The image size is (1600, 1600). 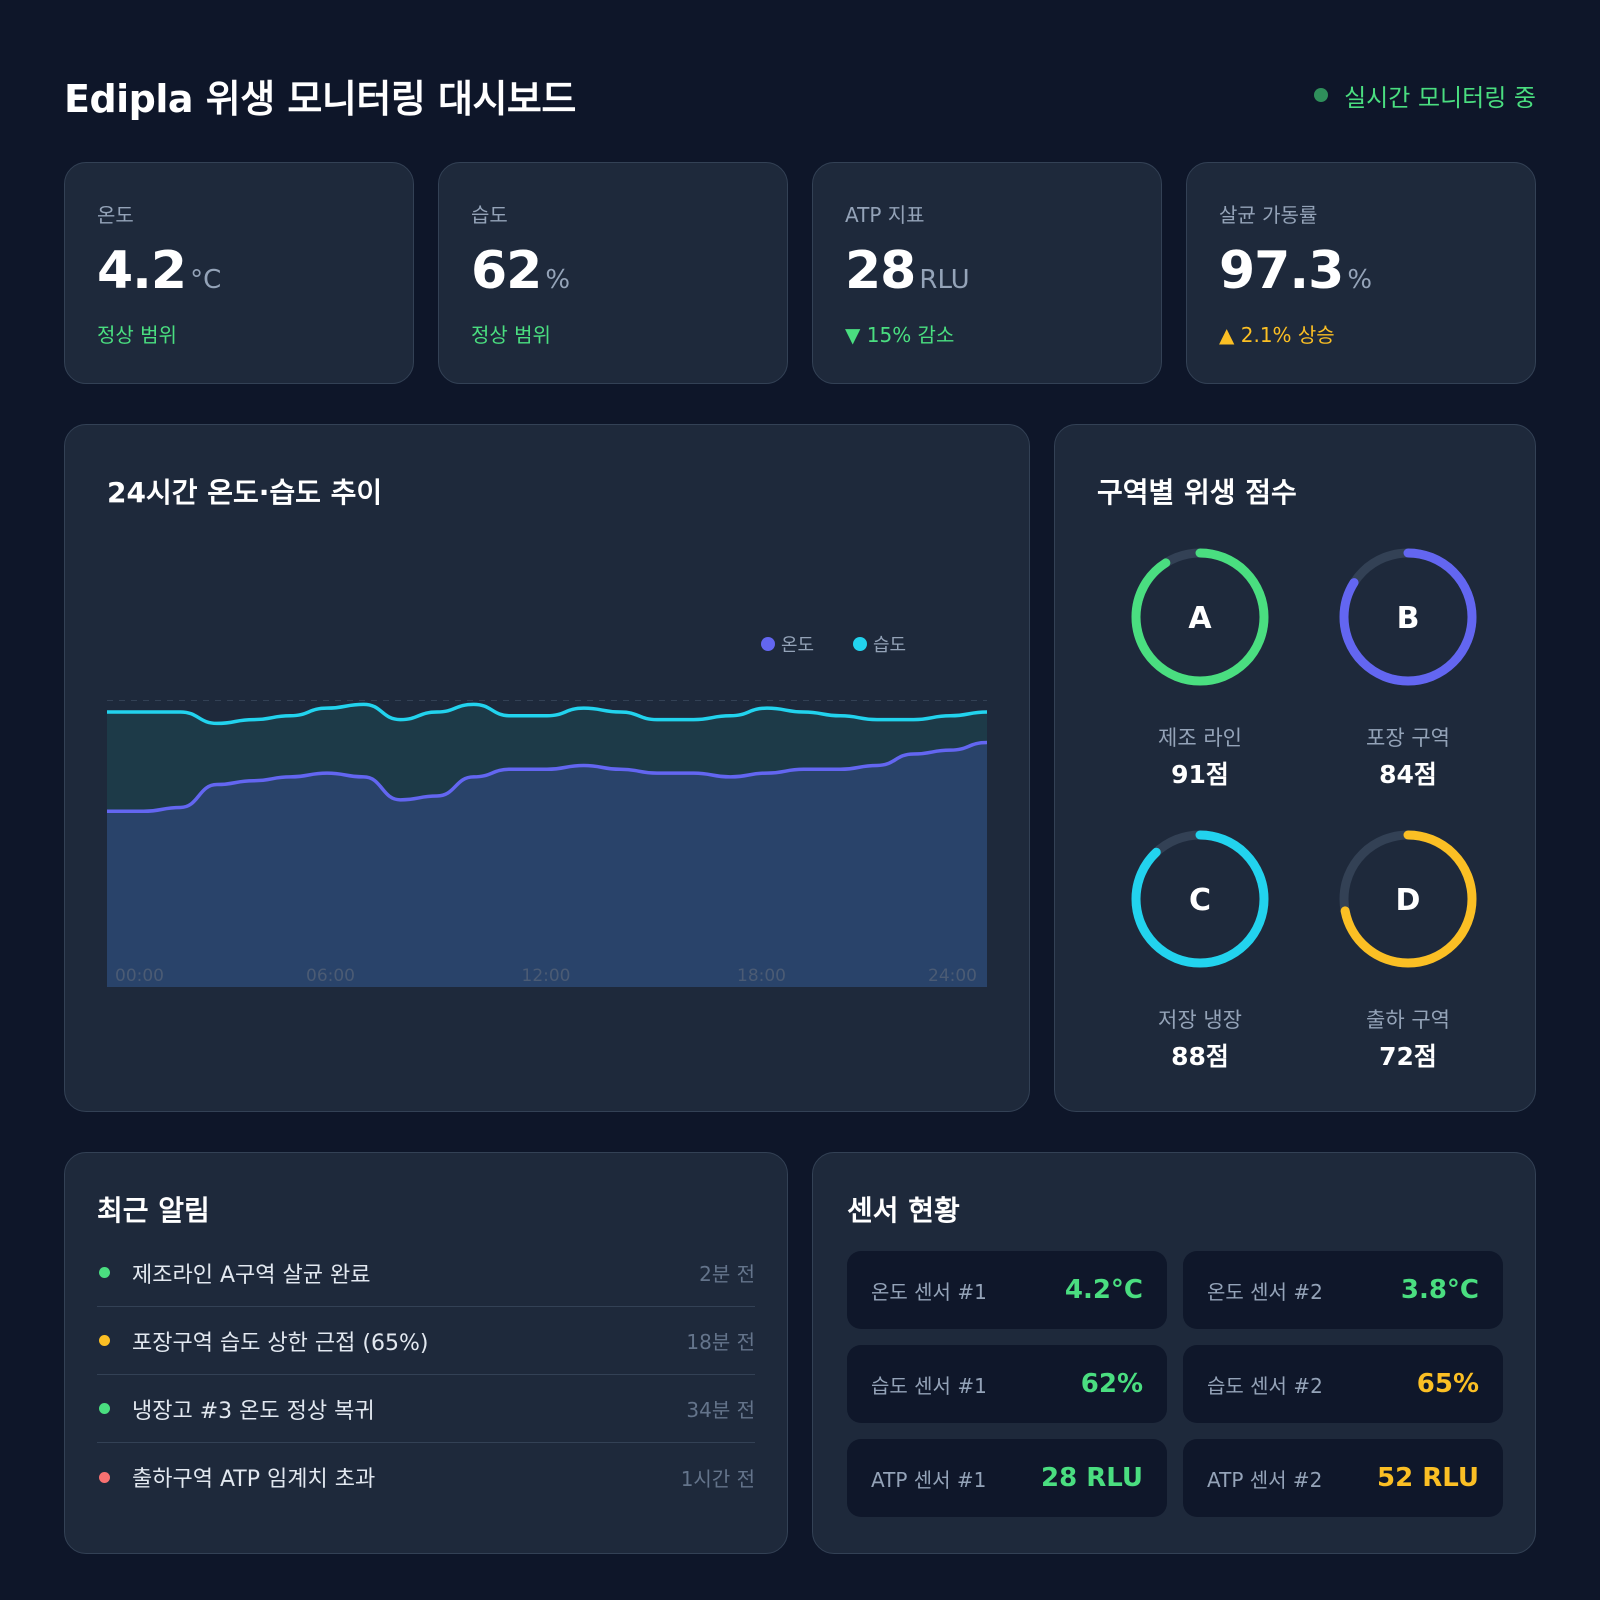 What do you see at coordinates (1321, 95) in the screenshot?
I see `live-dot-icon` at bounding box center [1321, 95].